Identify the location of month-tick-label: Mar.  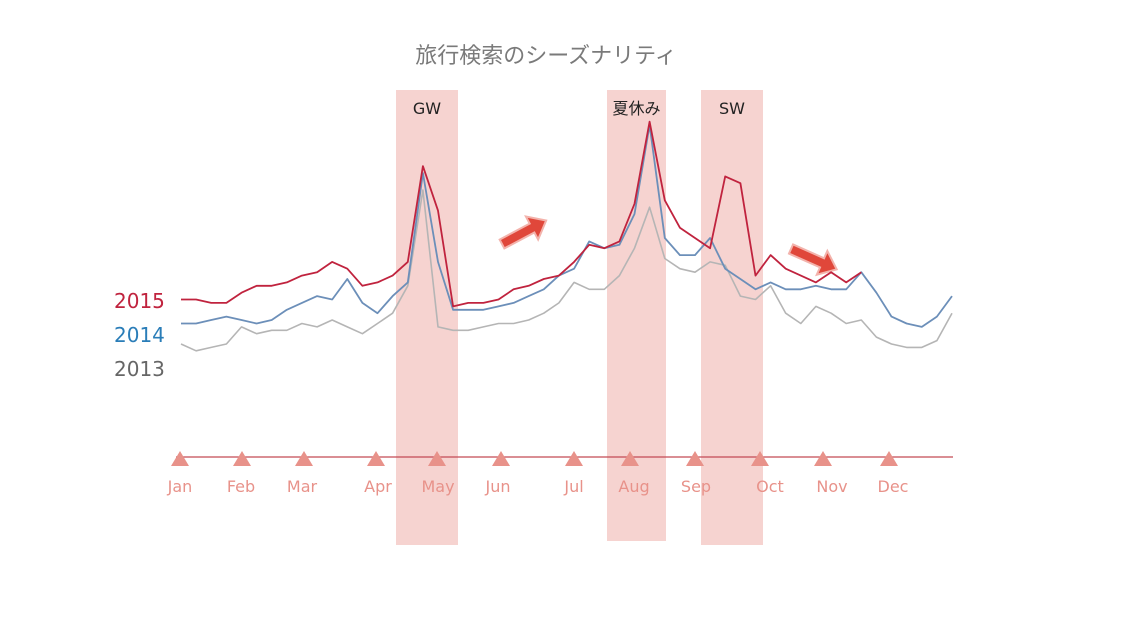
(302, 486).